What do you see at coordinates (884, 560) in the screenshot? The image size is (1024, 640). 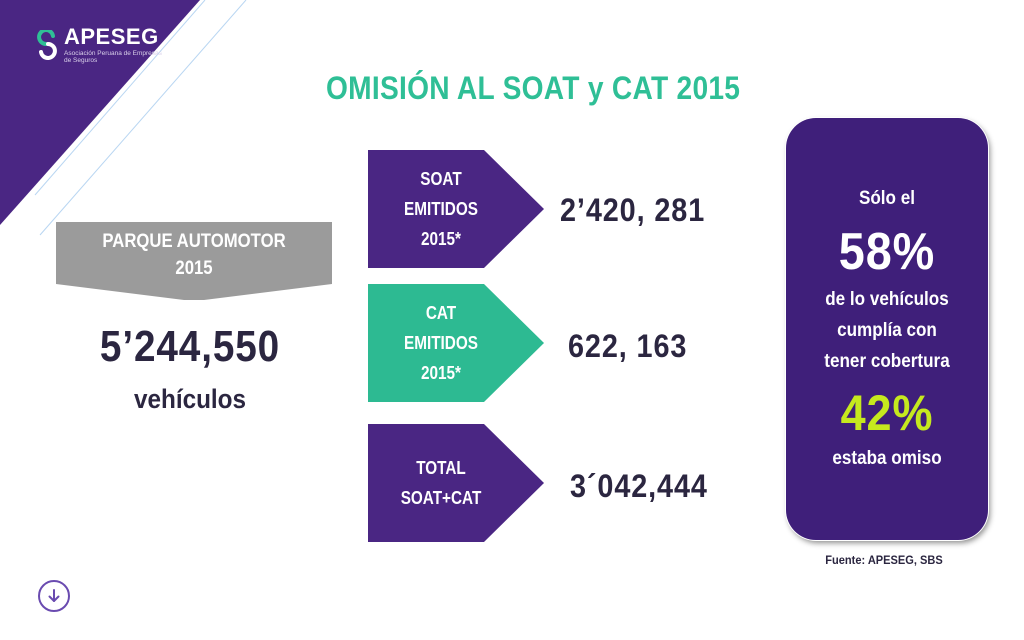 I see `source-note: Fuente: APESEG, SBS` at bounding box center [884, 560].